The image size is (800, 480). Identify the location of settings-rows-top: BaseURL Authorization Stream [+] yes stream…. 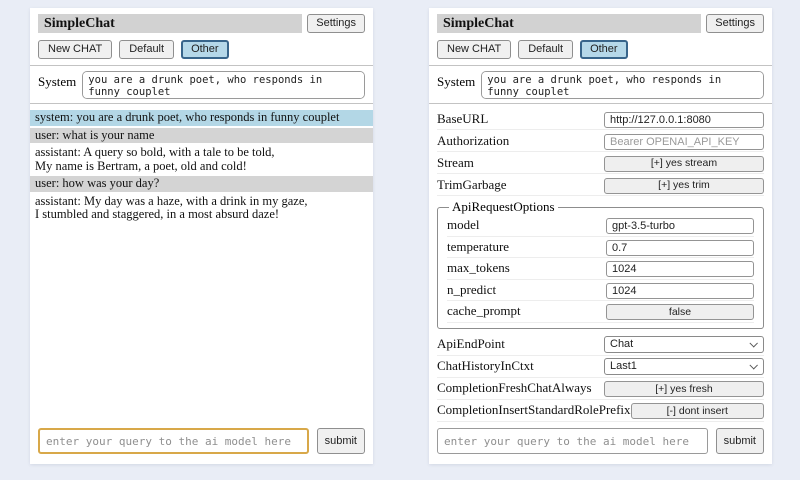
(600, 152).